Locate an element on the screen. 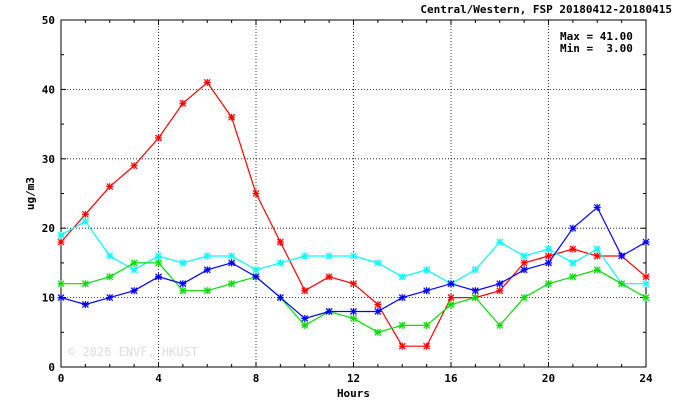  x-tick-label: 8 is located at coordinates (256, 378).